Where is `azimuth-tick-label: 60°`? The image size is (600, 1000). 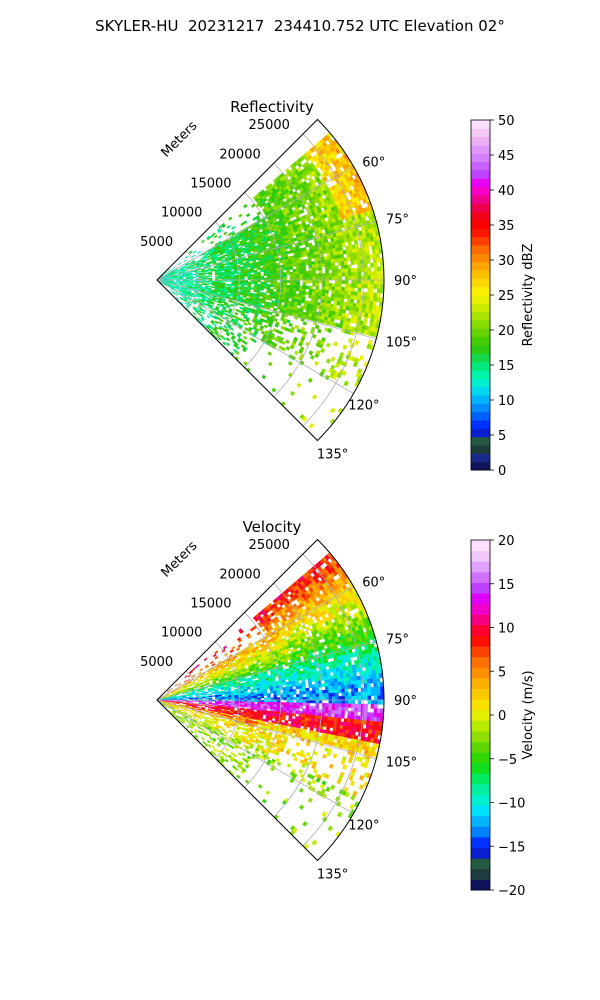 azimuth-tick-label: 60° is located at coordinates (373, 163).